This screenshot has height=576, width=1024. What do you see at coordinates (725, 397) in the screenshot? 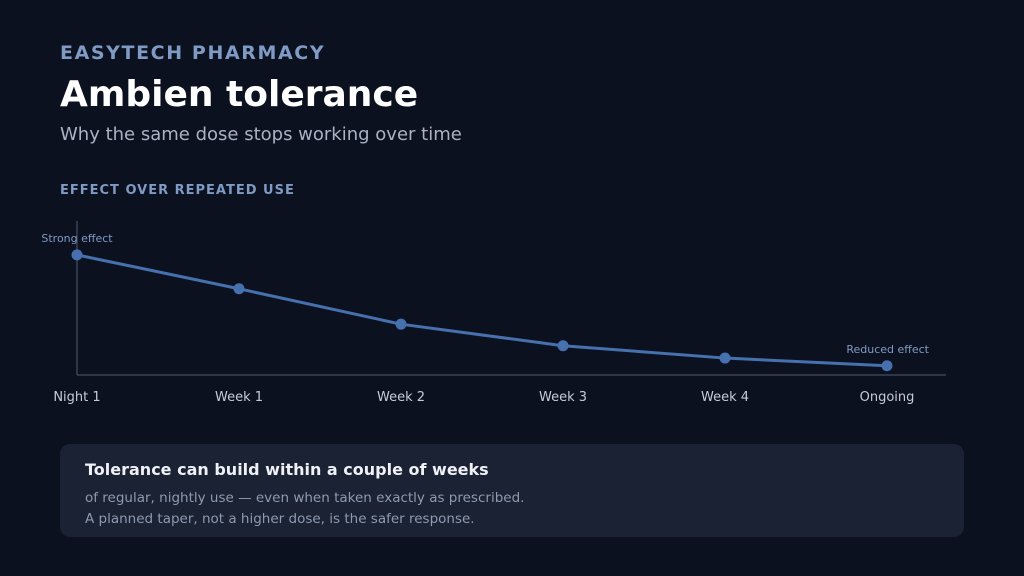
I see `x-tick-label-4: Week 4` at bounding box center [725, 397].